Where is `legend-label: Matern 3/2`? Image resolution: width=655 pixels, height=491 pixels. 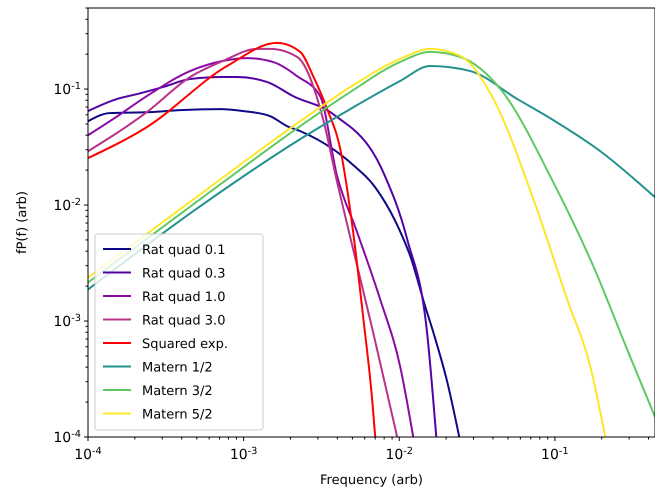 legend-label: Matern 3/2 is located at coordinates (177, 391).